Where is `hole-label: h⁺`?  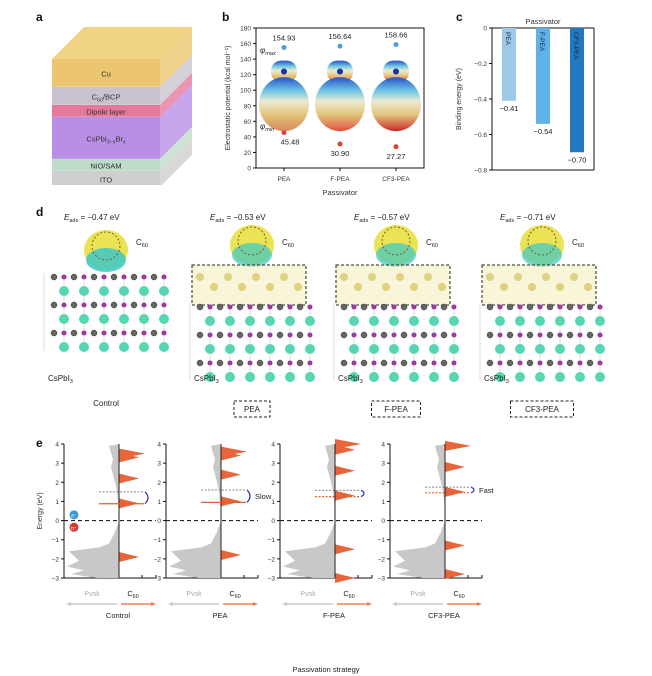
hole-label: h⁺ is located at coordinates (74, 529).